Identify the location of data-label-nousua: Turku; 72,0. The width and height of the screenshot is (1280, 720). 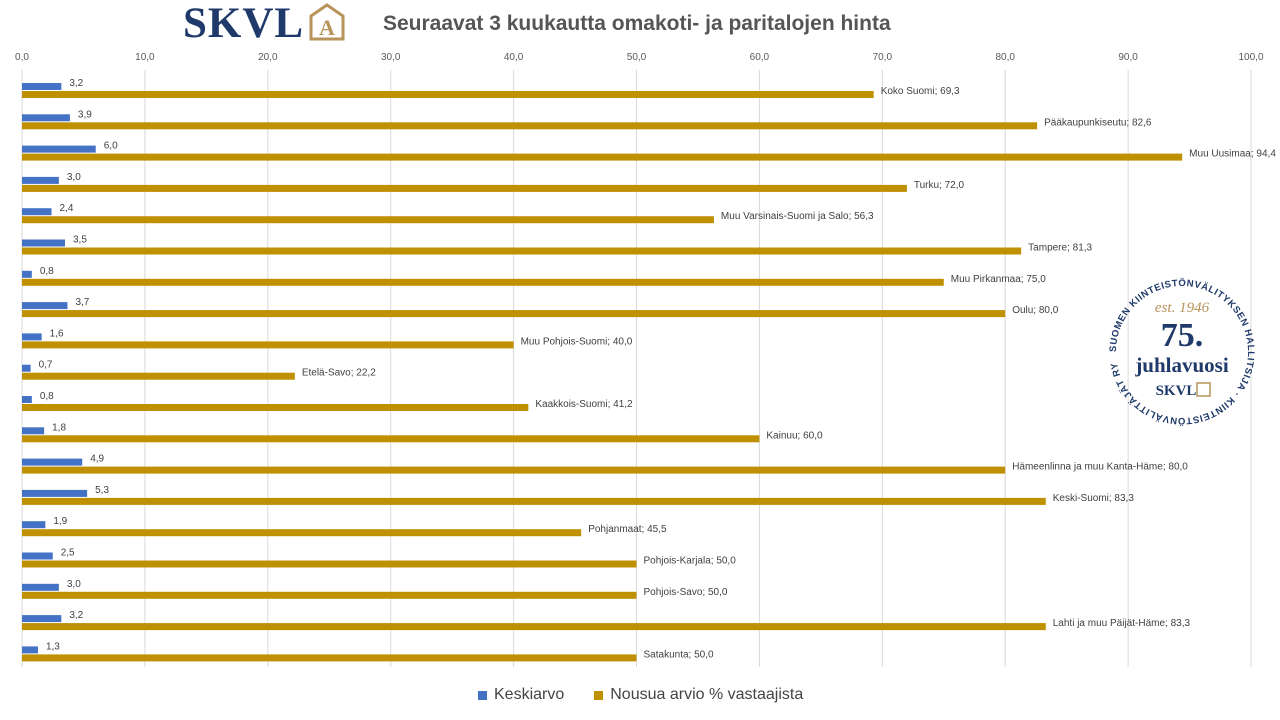
(939, 185).